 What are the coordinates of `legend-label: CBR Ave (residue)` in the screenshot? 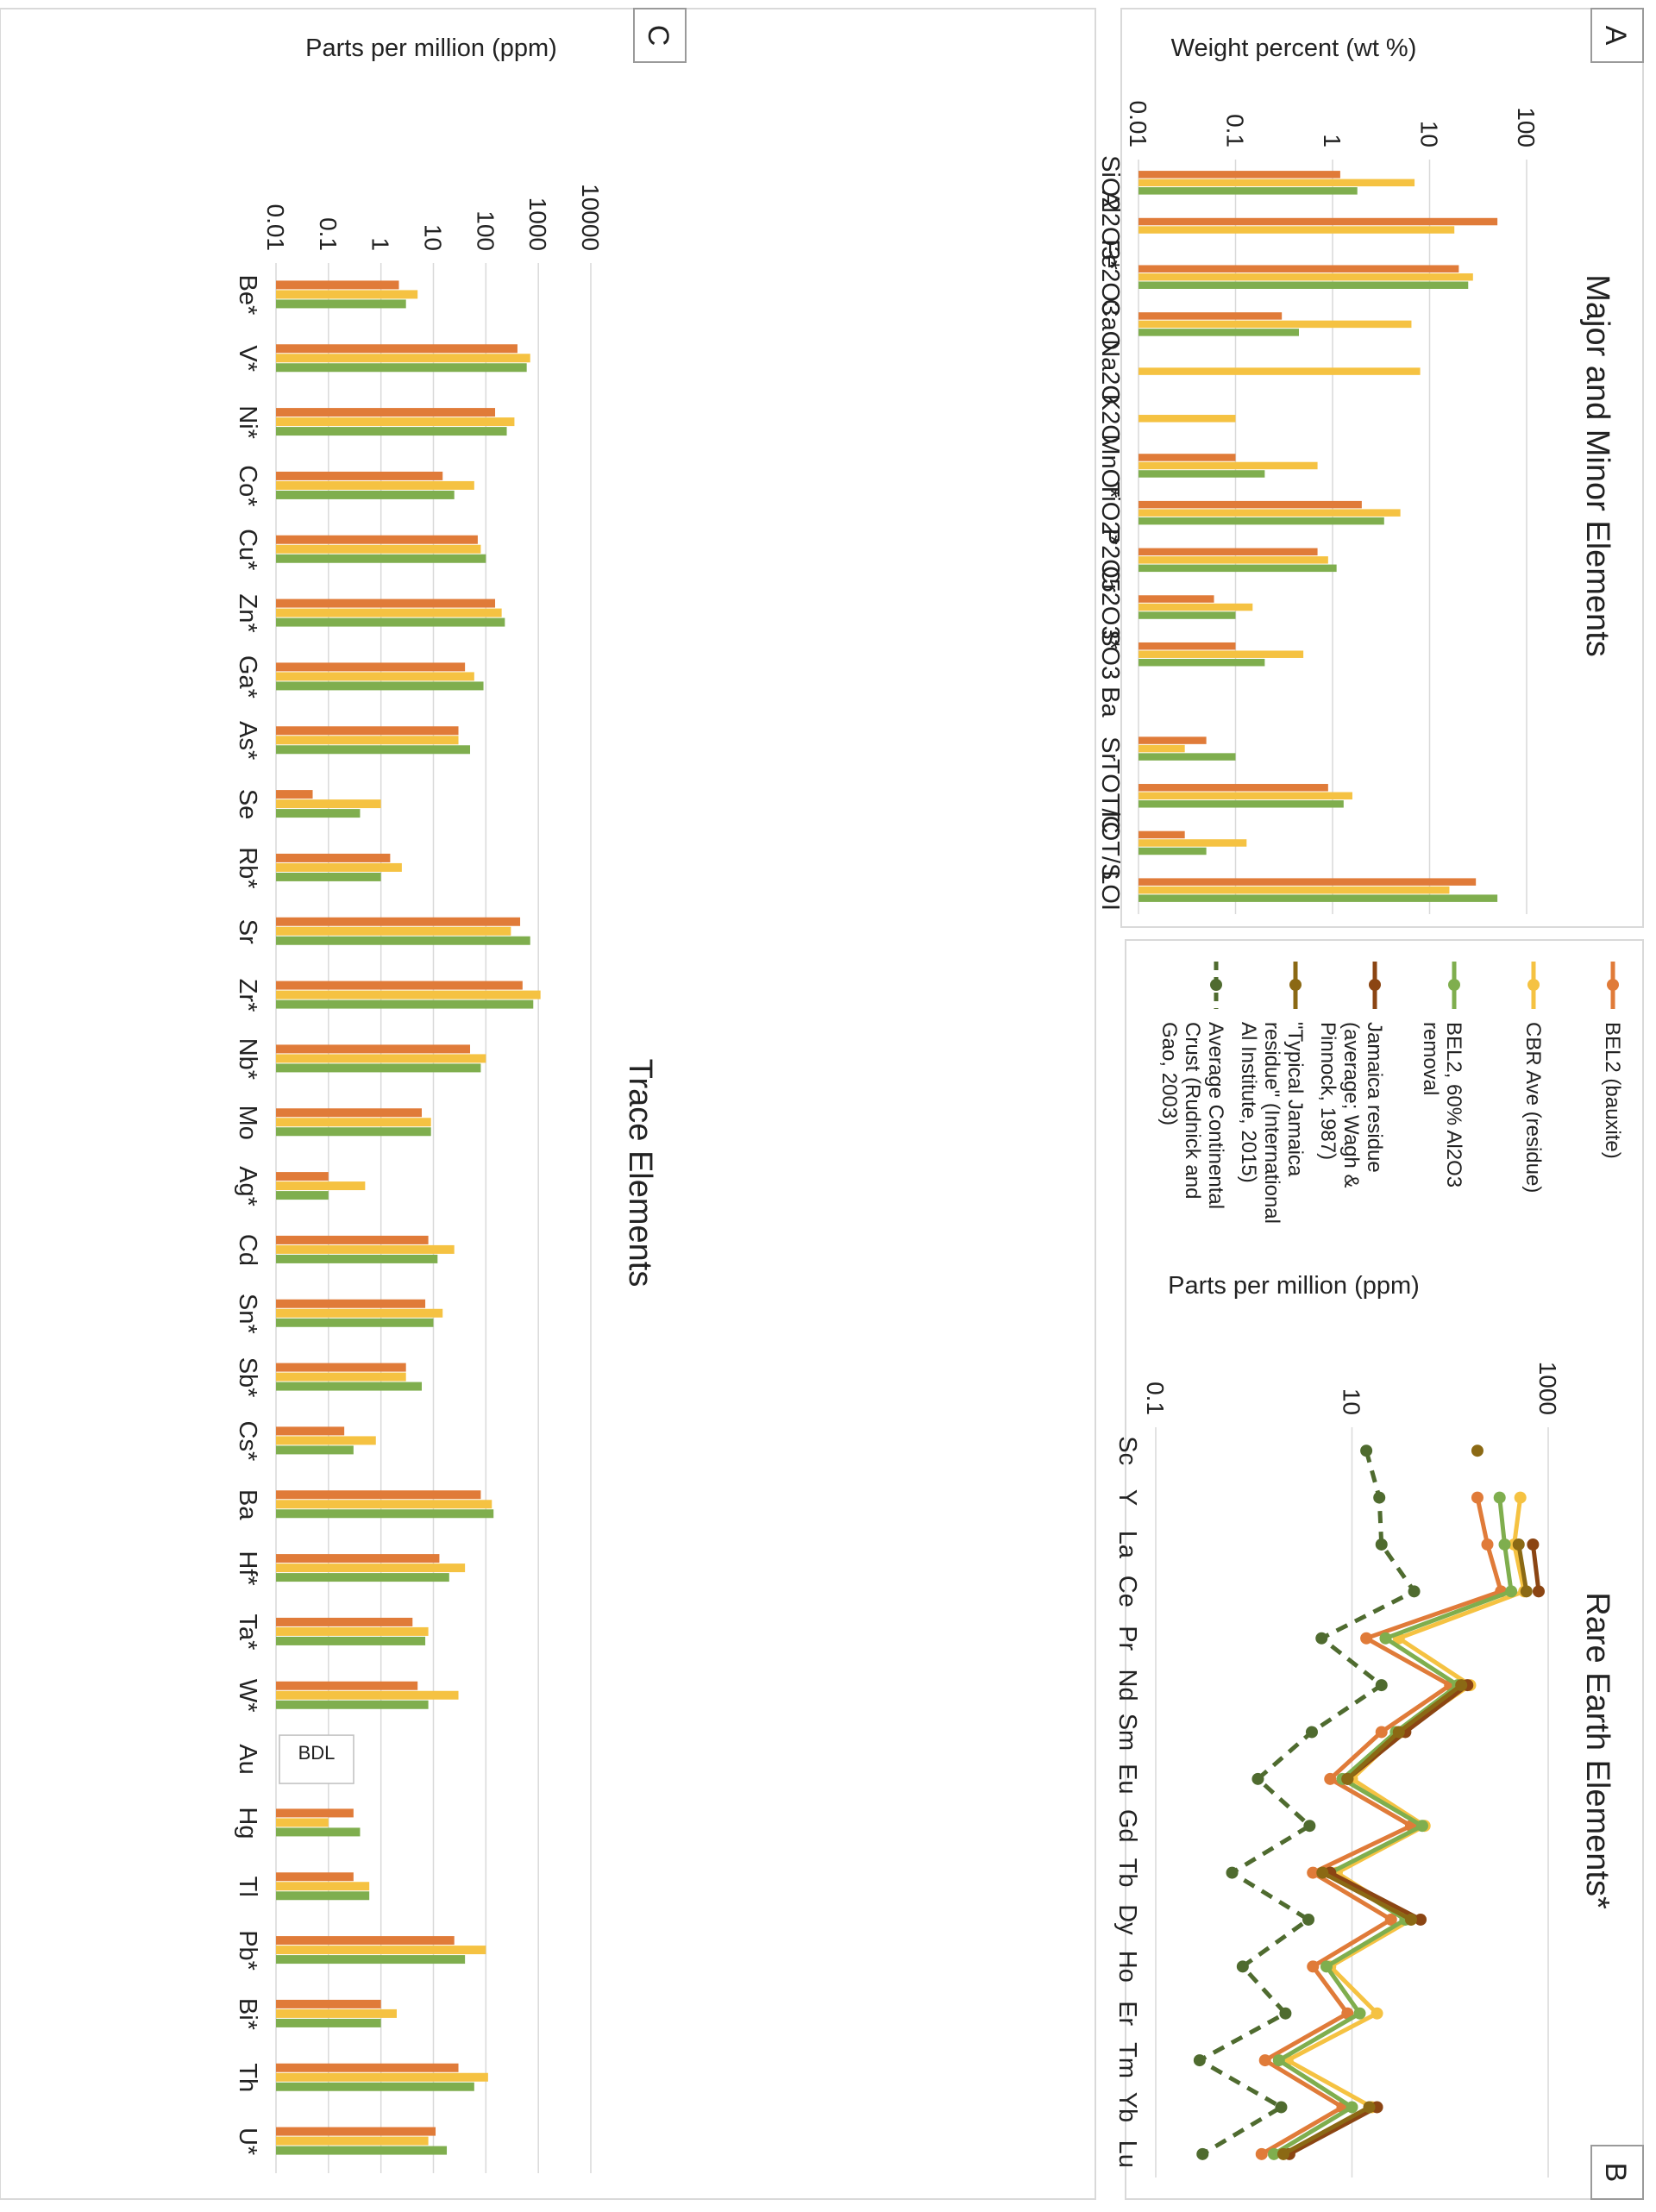 It's located at (1533, 1107).